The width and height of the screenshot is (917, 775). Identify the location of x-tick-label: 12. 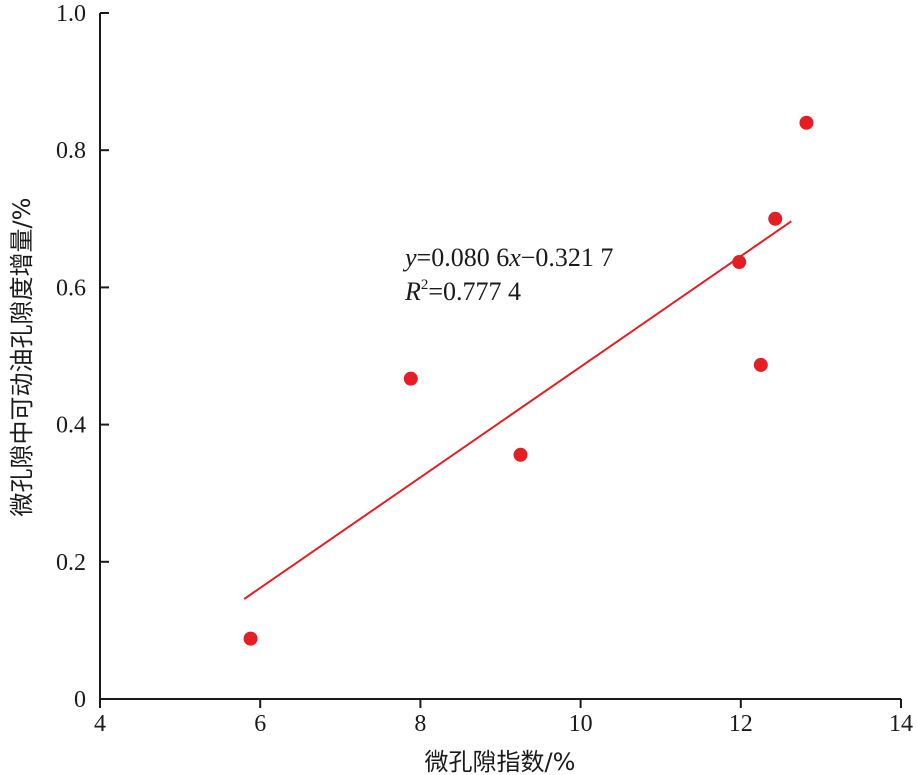
(741, 724).